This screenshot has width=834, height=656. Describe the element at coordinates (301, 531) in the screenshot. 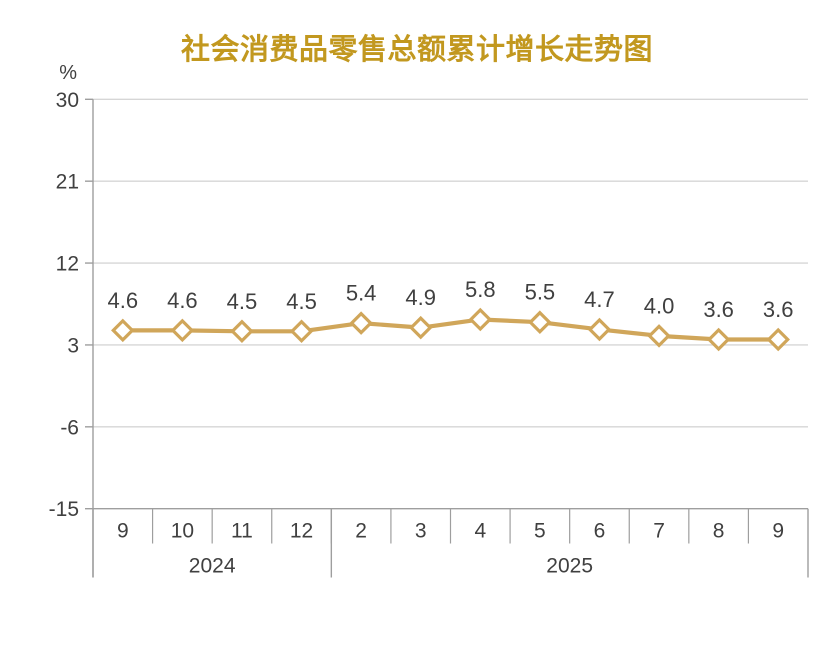

I see `month-label: 12` at that location.